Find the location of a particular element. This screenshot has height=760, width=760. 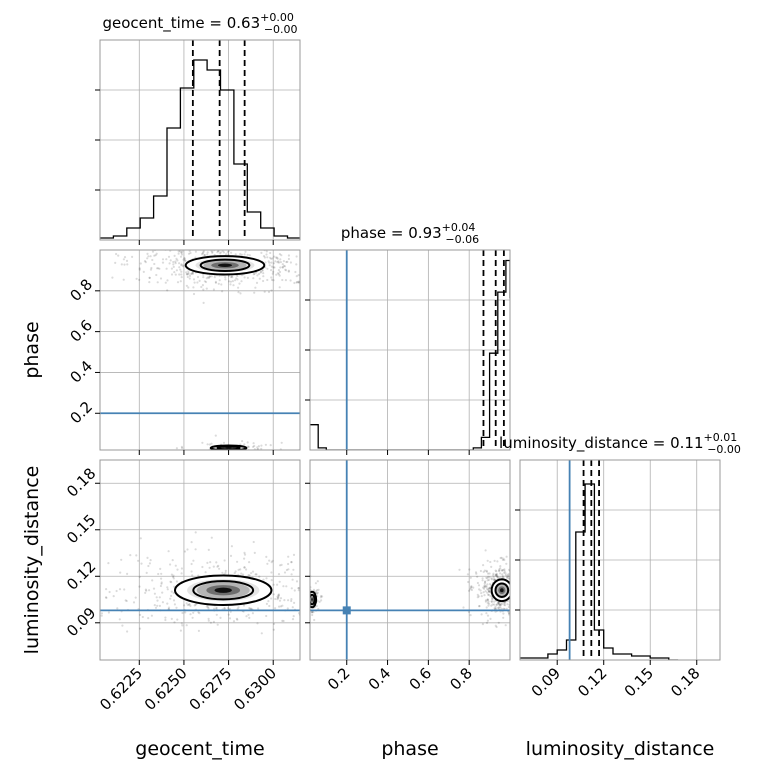

contour-line is located at coordinates (228, 447).